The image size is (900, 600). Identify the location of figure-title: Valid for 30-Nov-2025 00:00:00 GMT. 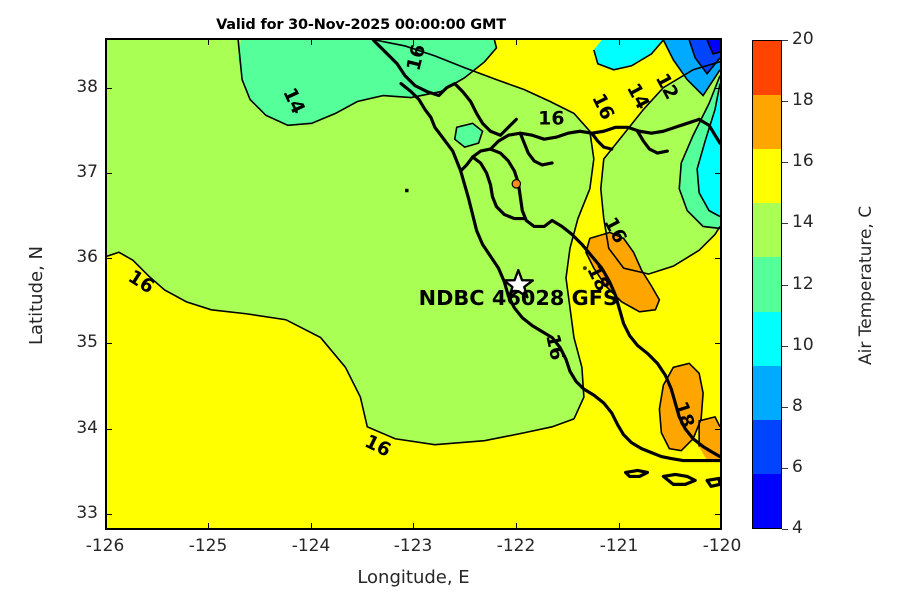
(361, 25).